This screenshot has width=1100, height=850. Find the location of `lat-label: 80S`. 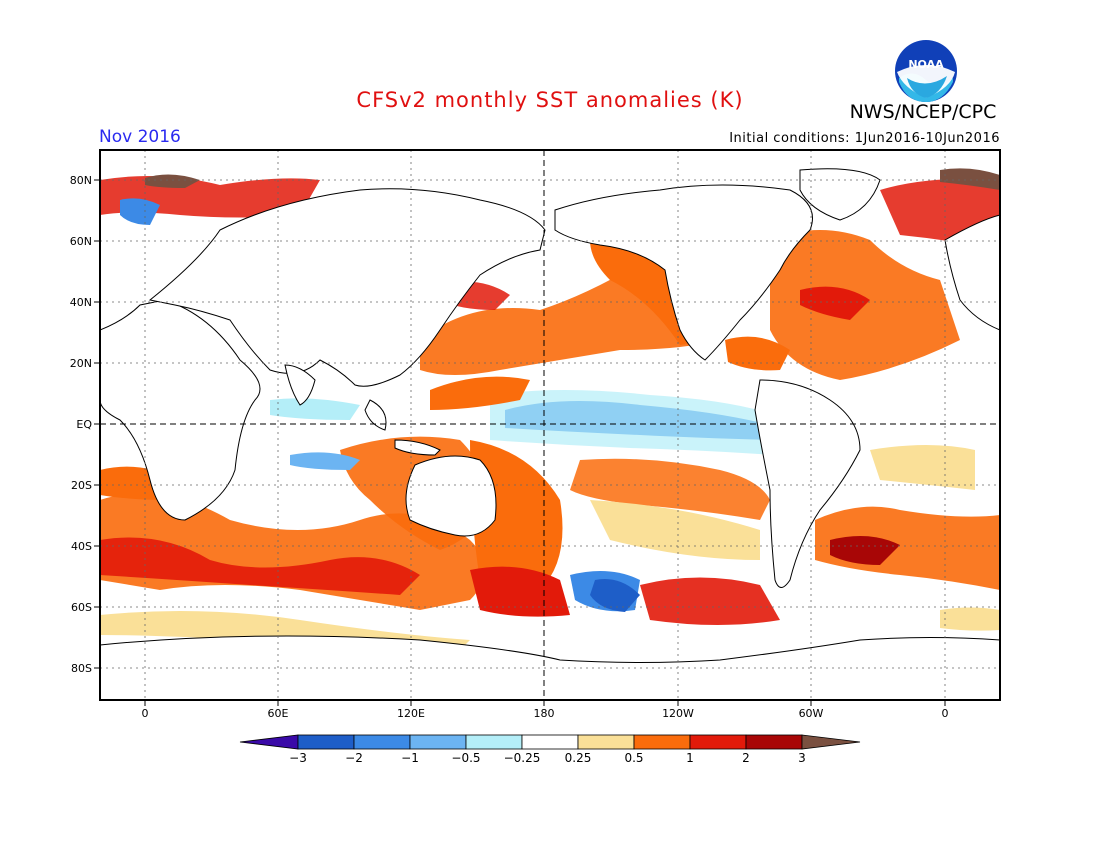

lat-label: 80S is located at coordinates (81, 668).